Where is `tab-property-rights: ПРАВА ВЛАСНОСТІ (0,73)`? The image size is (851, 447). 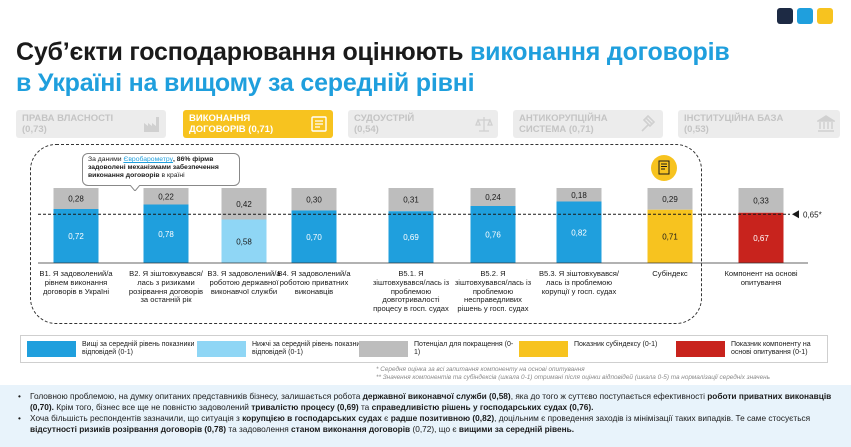 tab-property-rights: ПРАВА ВЛАСНОСТІ (0,73) is located at coordinates (91, 124).